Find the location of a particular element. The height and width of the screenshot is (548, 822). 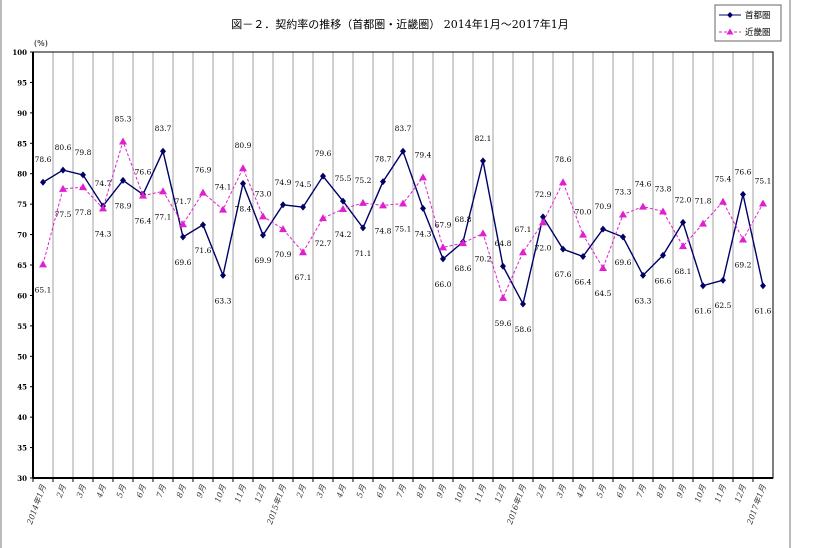

x-tick-label: 2月 is located at coordinates (62, 491).